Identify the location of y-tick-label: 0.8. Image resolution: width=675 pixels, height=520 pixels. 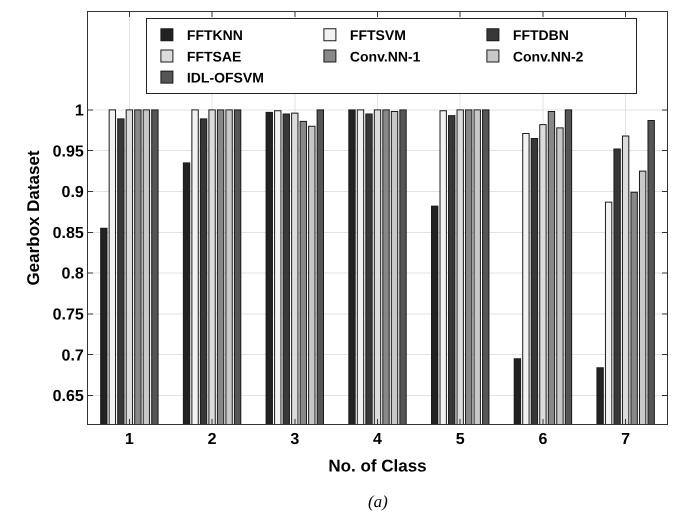
(73, 274).